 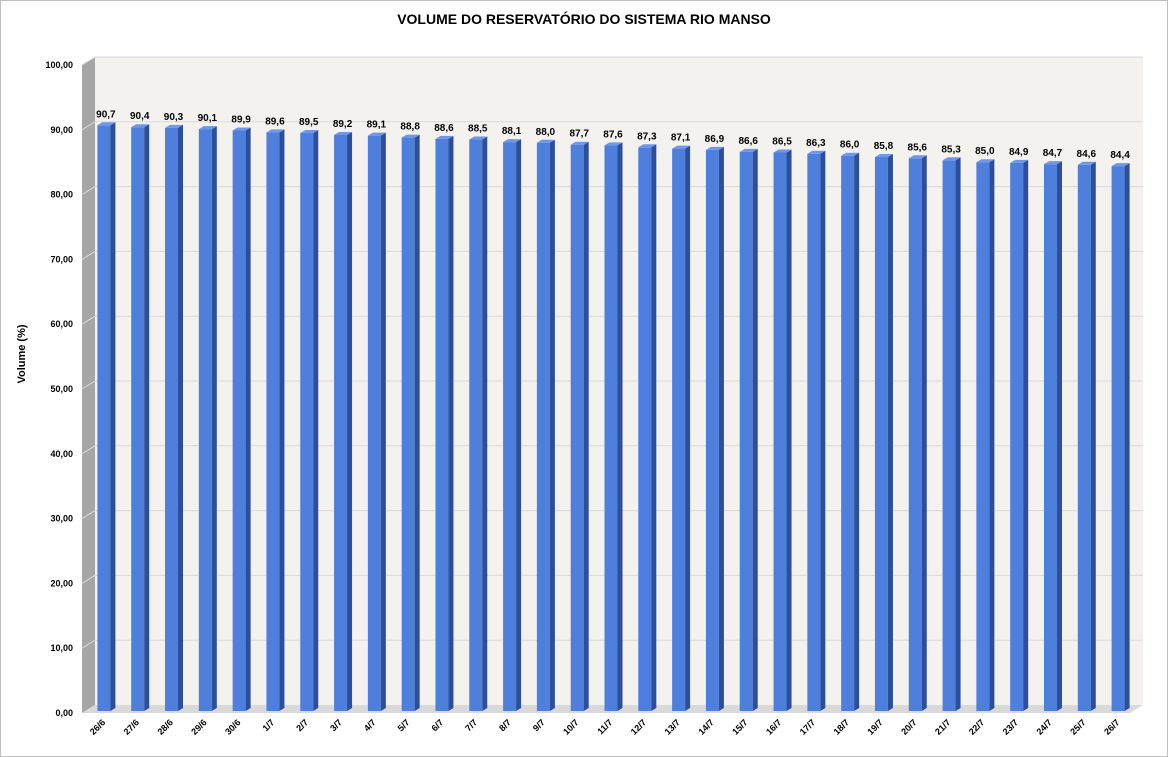 I want to click on data-label: 86,3, so click(x=816, y=143).